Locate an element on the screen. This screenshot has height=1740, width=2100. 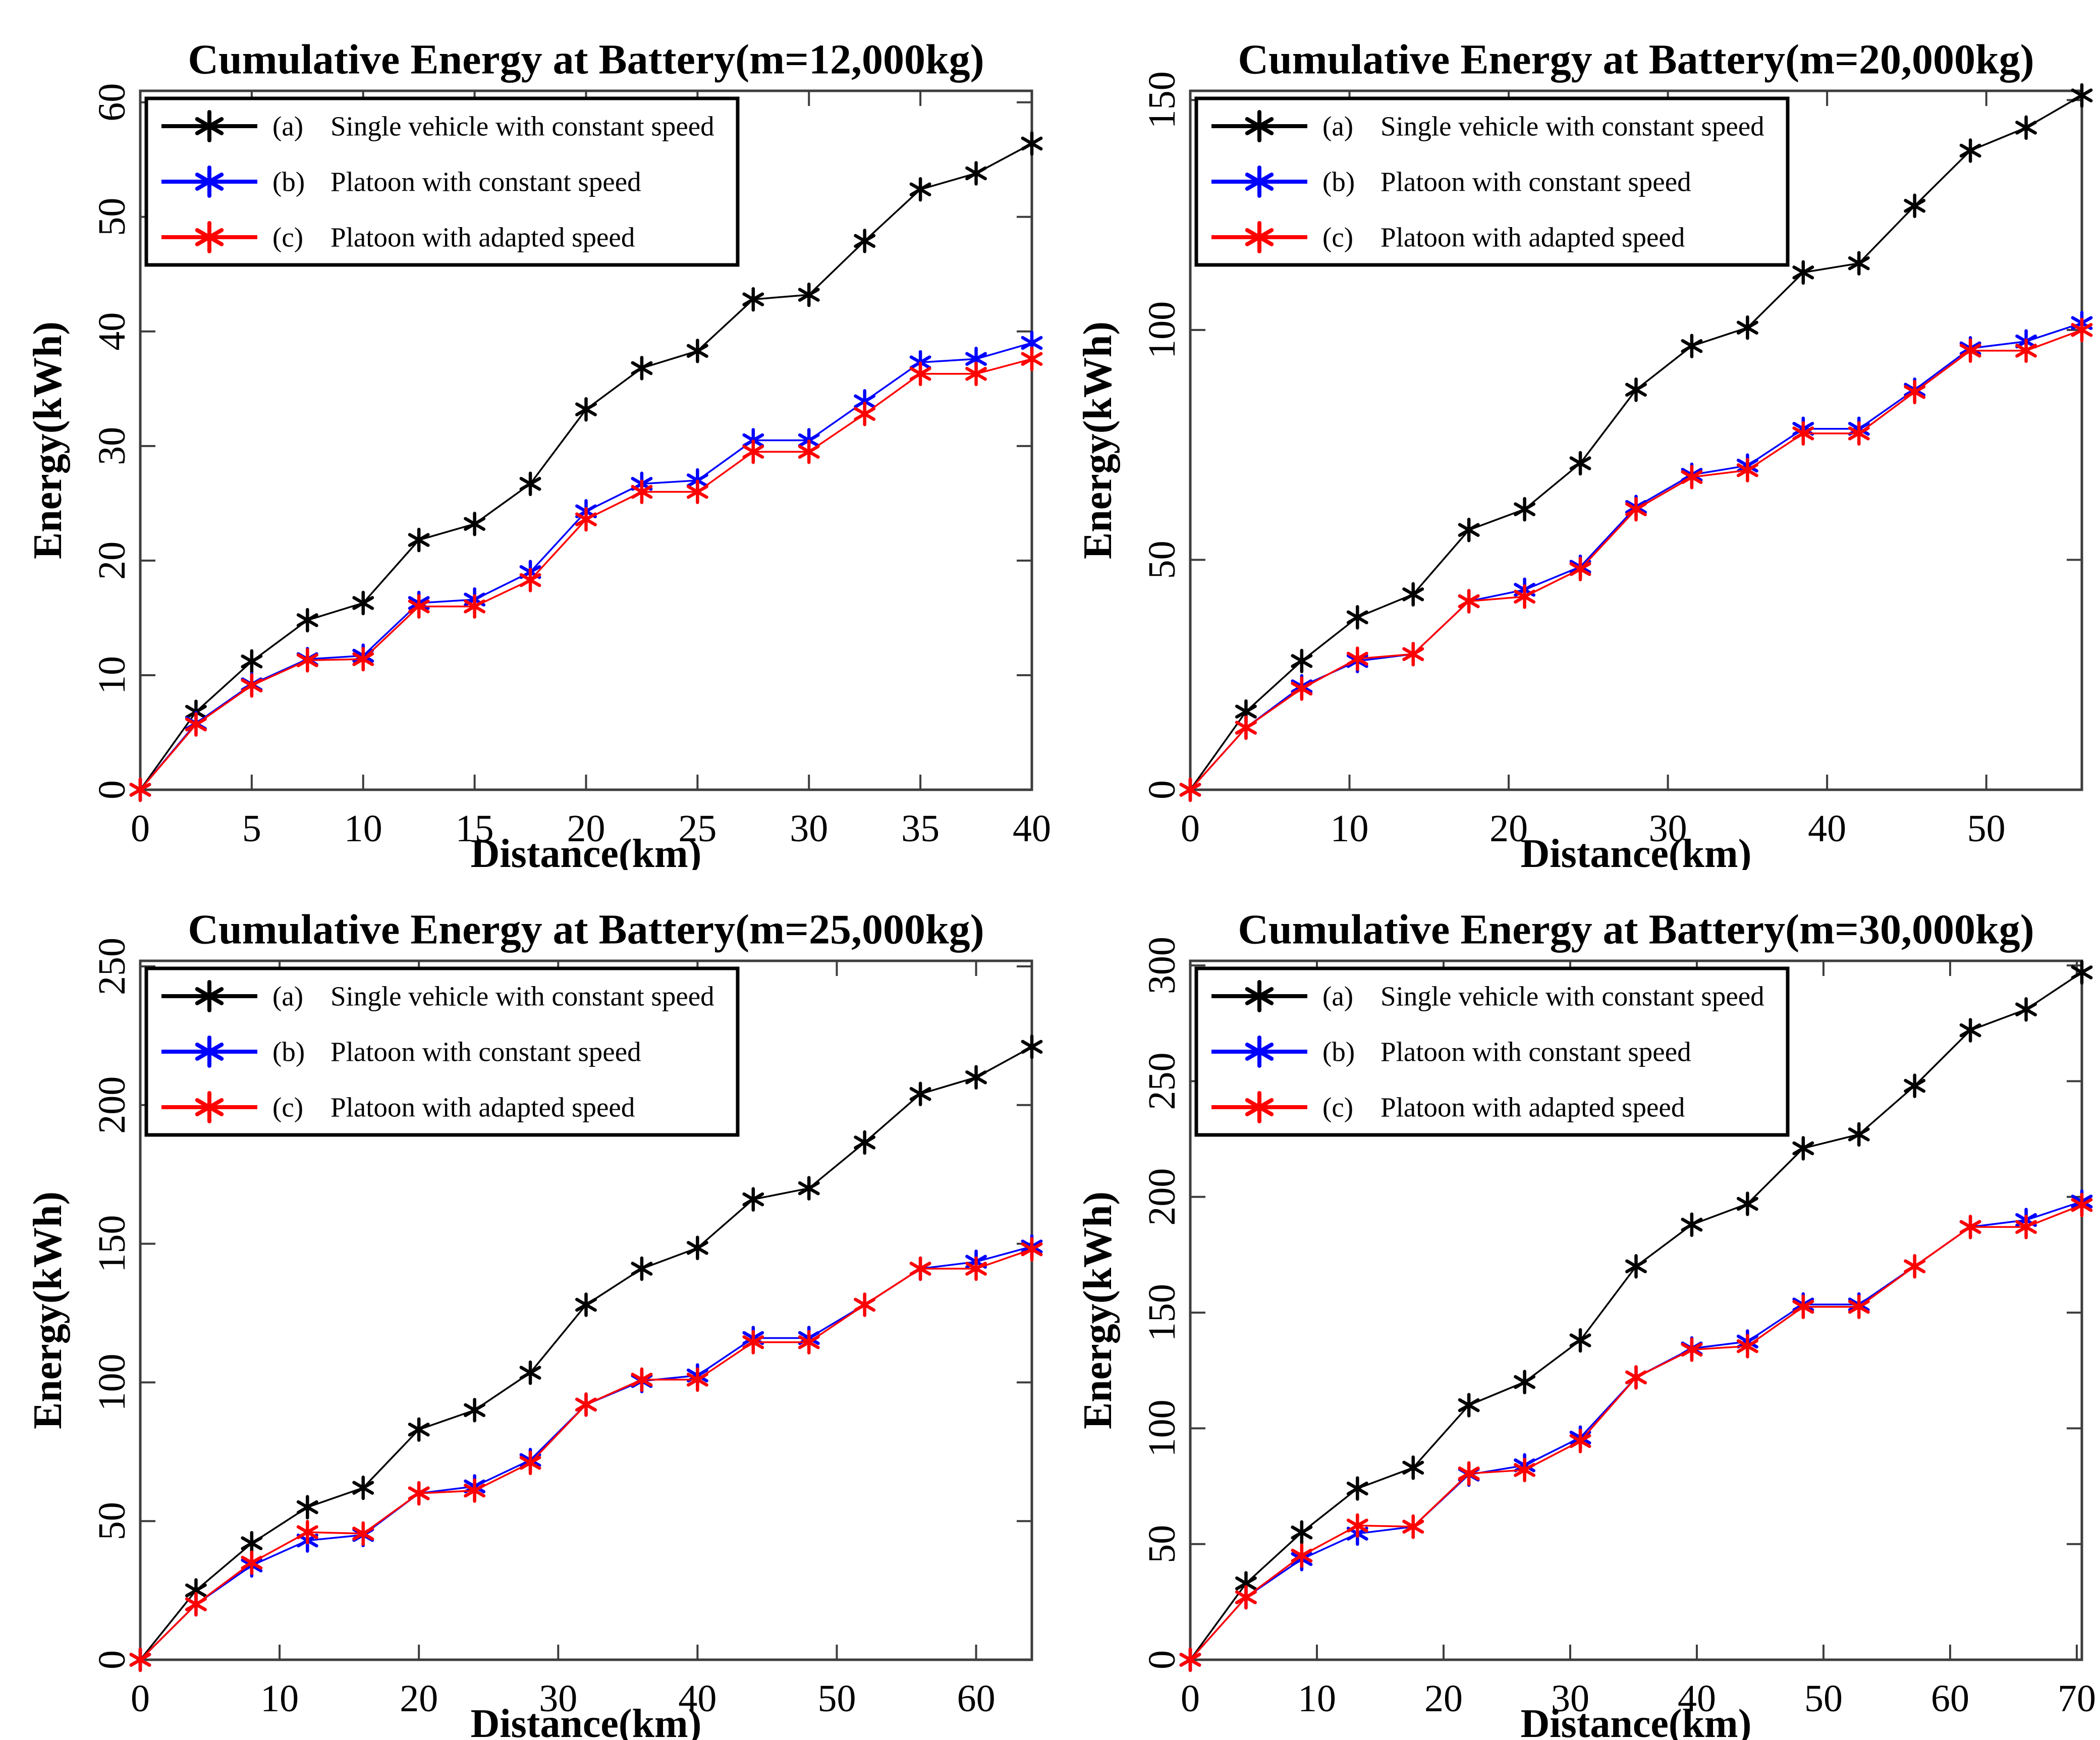
x-tick-label: 25 is located at coordinates (697, 828).